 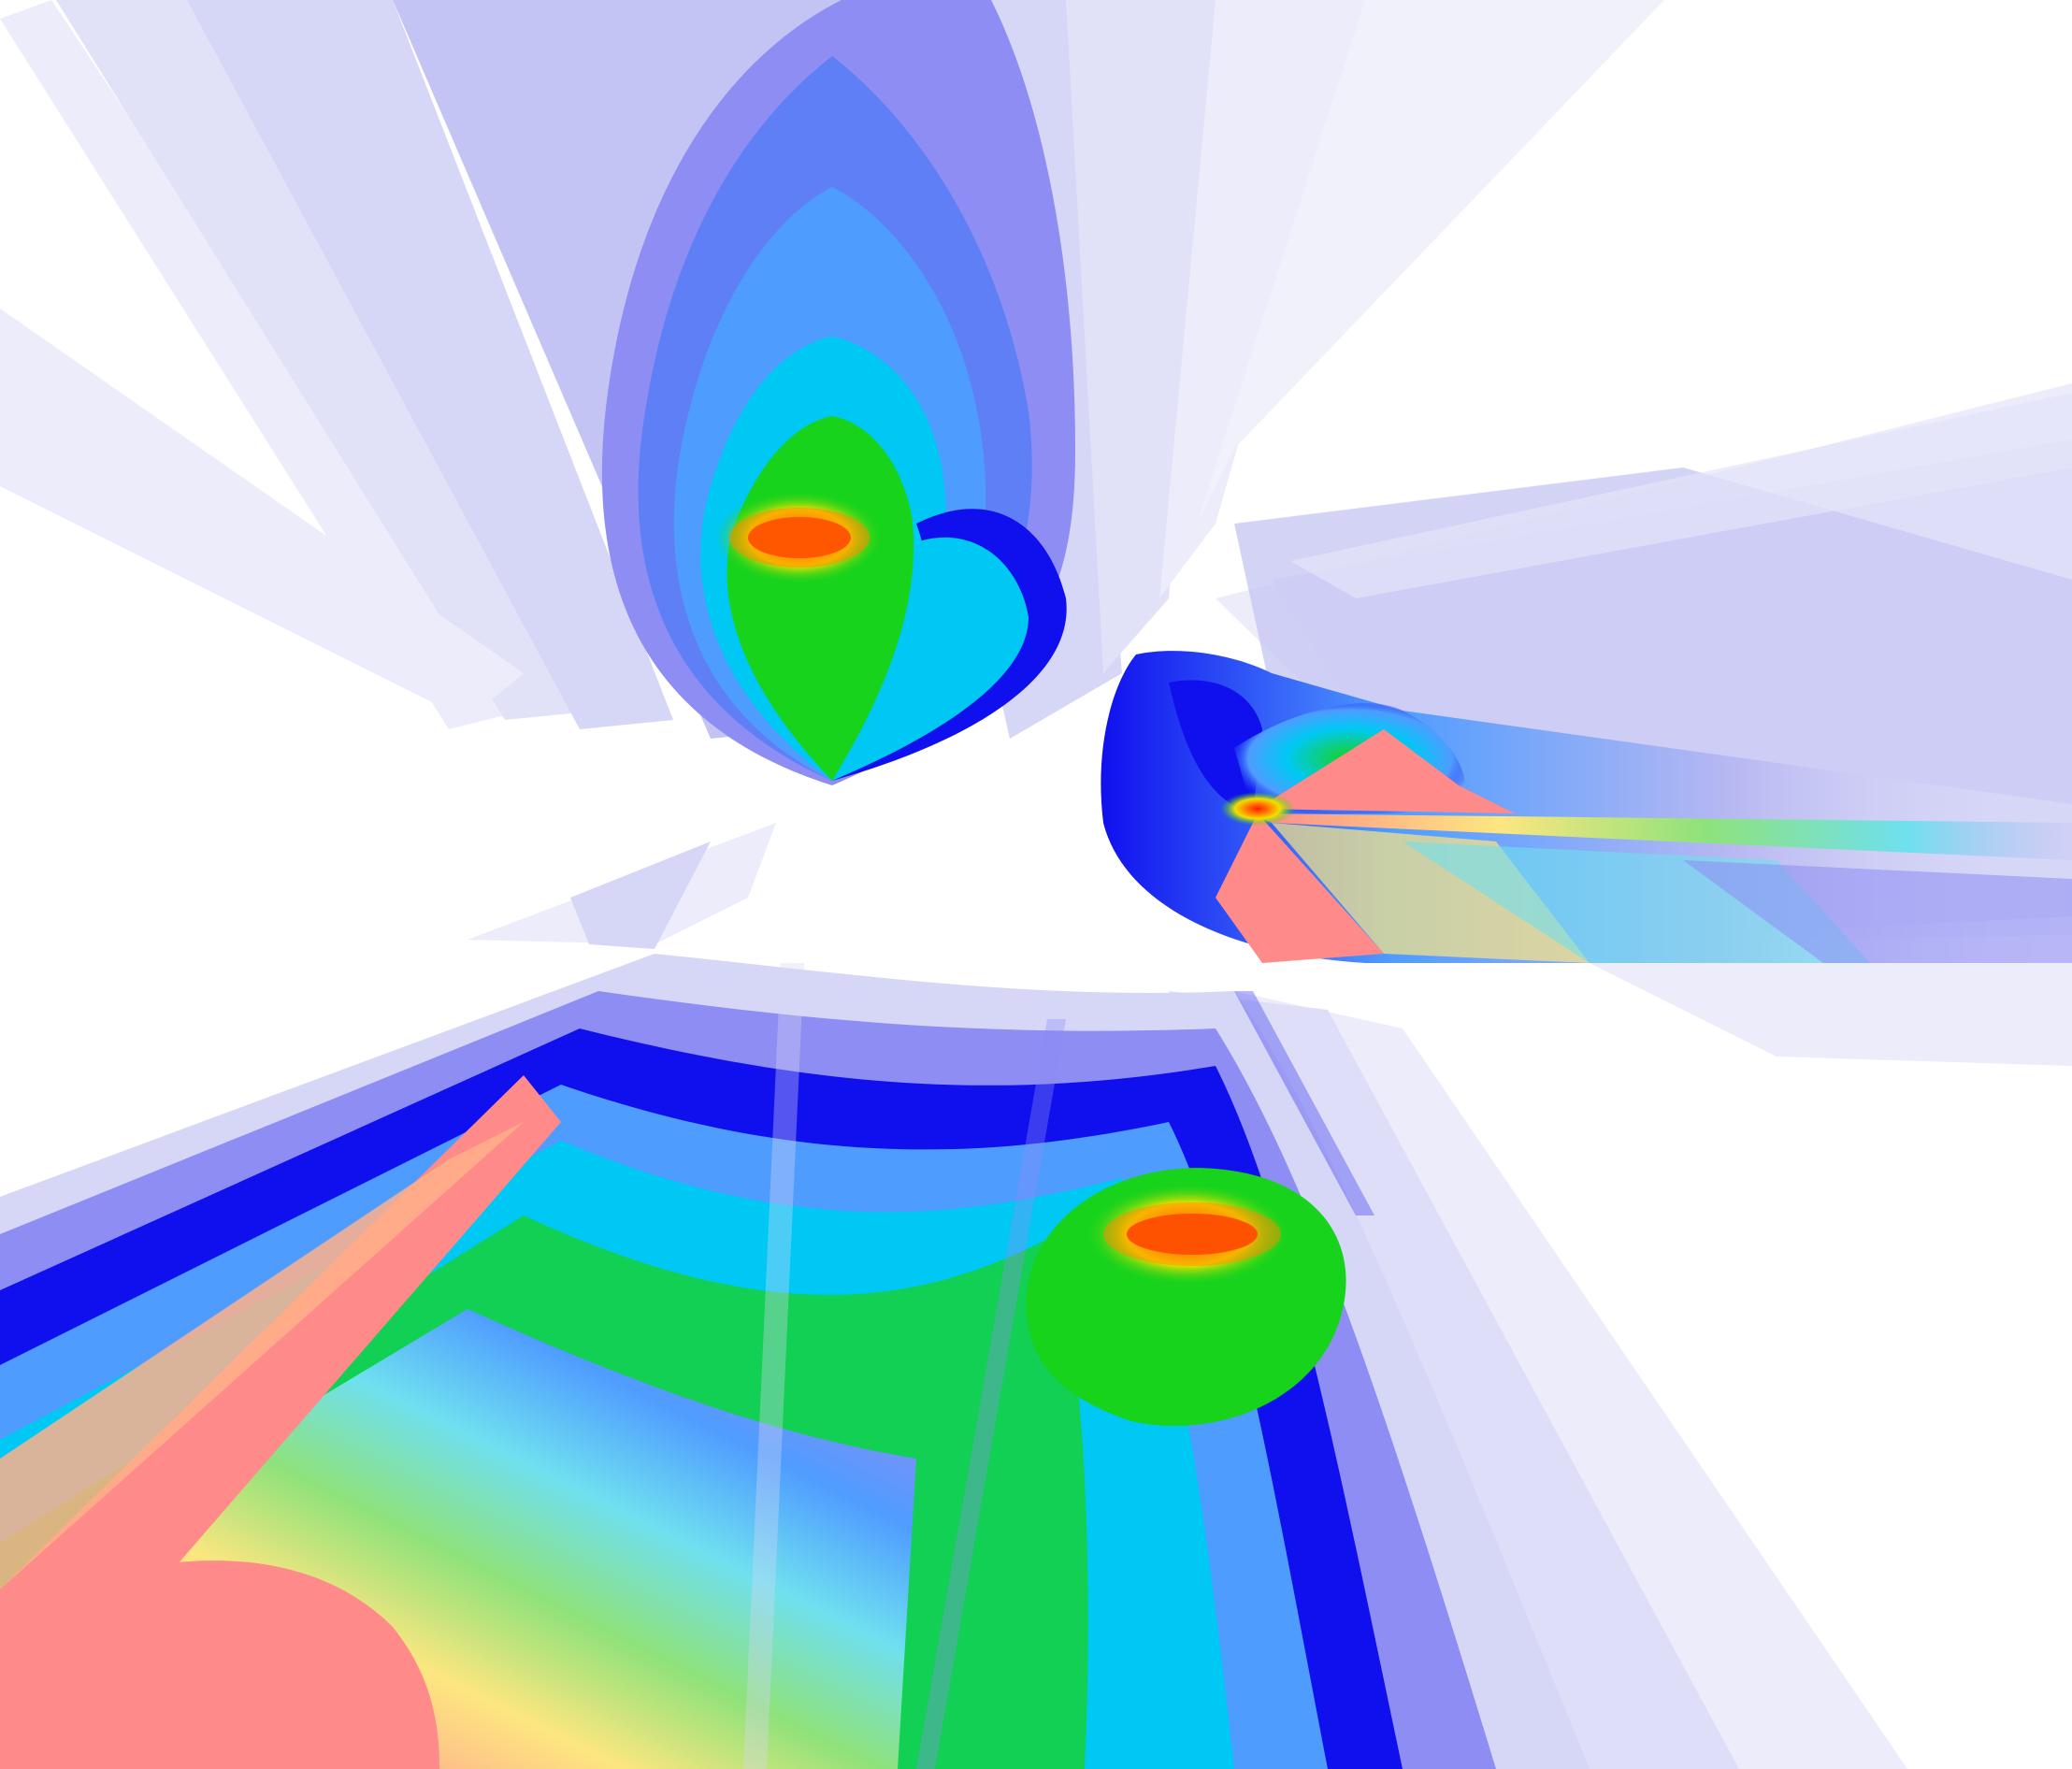 What do you see at coordinates (622, 886) in the screenshot?
I see `middle-left-wedge` at bounding box center [622, 886].